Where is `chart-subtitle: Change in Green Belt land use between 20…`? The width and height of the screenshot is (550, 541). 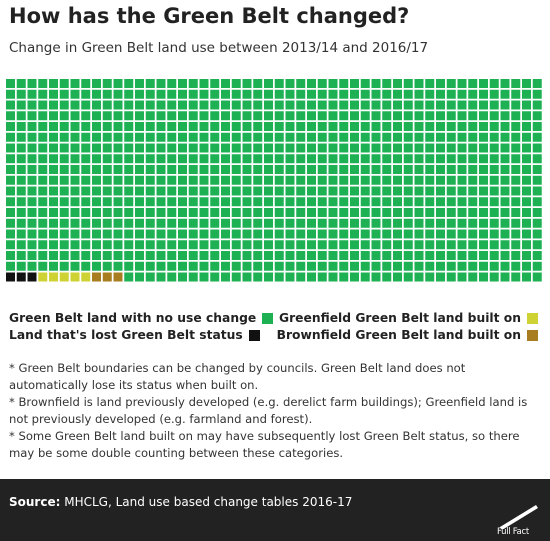
chart-subtitle: Change in Green Belt land use between 20… is located at coordinates (219, 48).